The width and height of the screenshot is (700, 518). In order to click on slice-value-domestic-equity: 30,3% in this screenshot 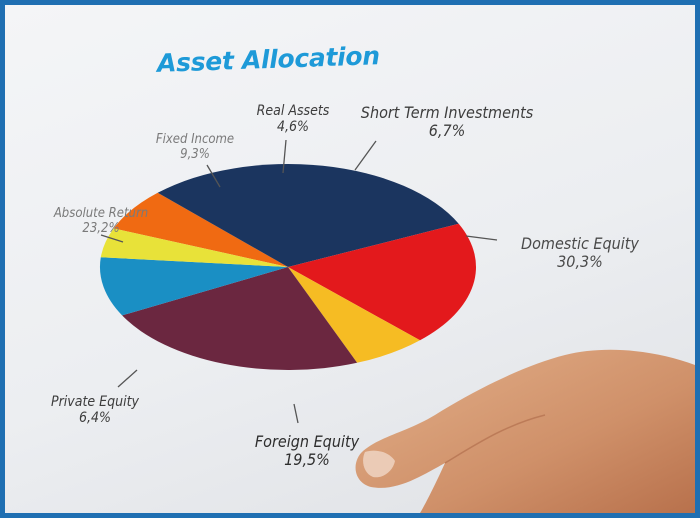, I will do `click(580, 261)`.